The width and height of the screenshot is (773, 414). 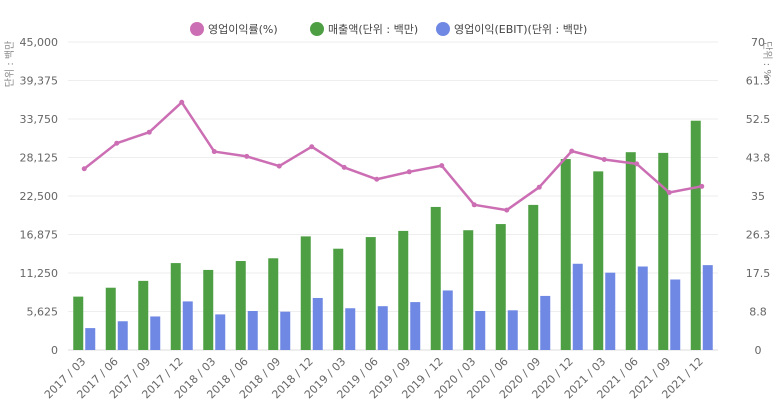 What do you see at coordinates (767, 60) in the screenshot?
I see `right-axis-title: 단위 : %` at bounding box center [767, 60].